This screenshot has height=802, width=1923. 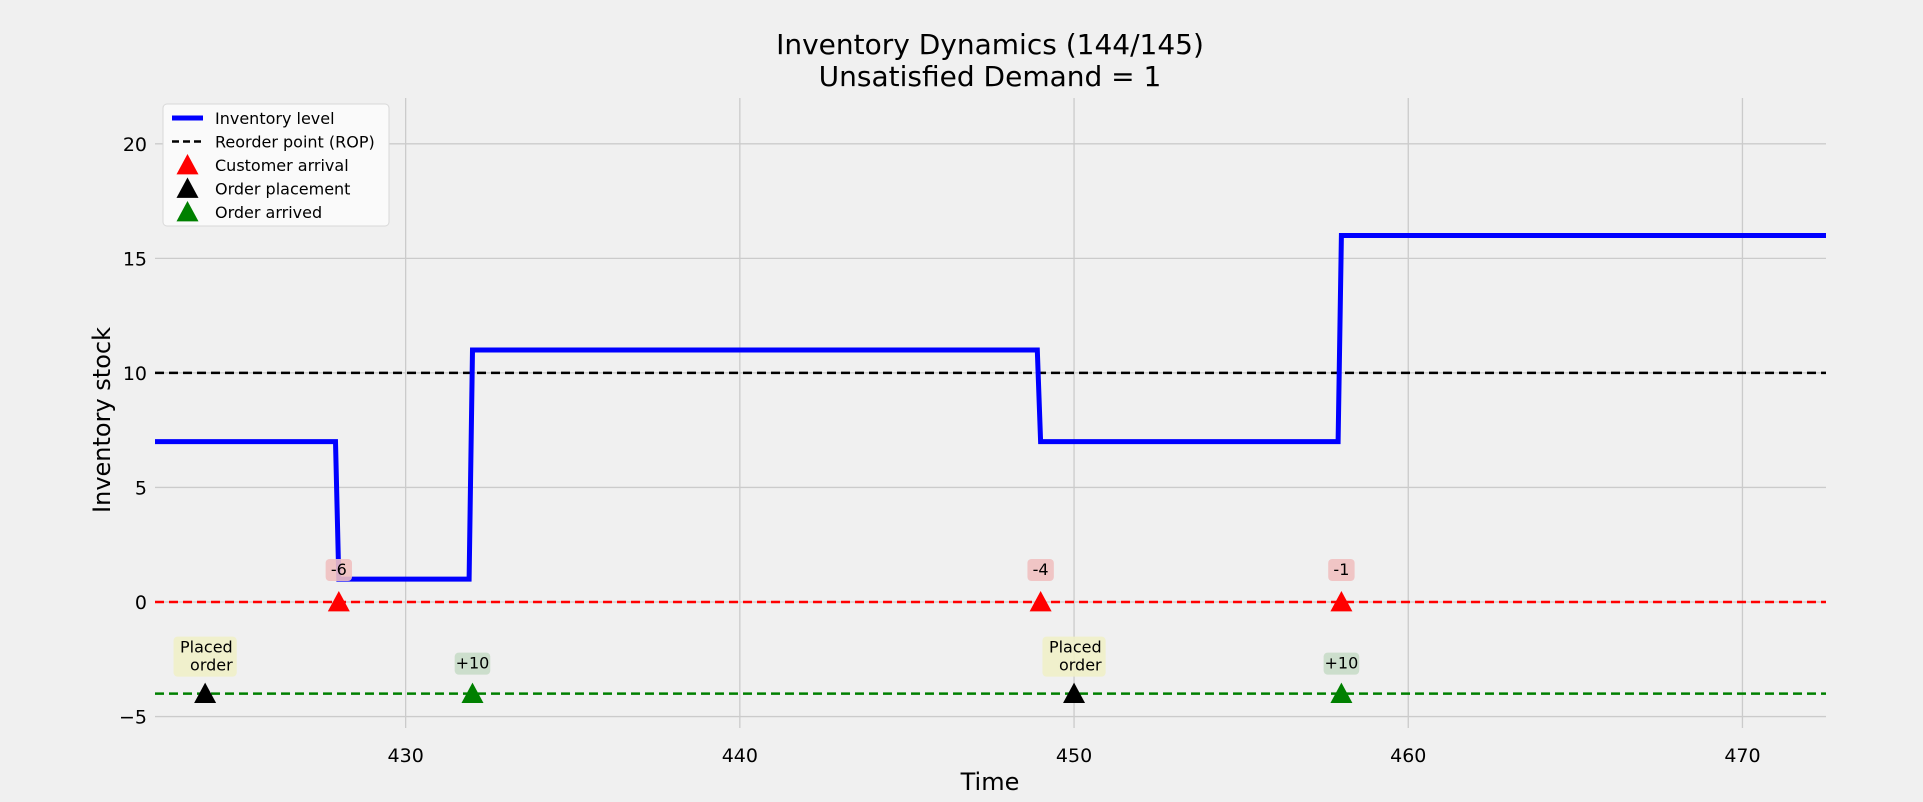 What do you see at coordinates (135, 259) in the screenshot?
I see `y-tick-label: 15` at bounding box center [135, 259].